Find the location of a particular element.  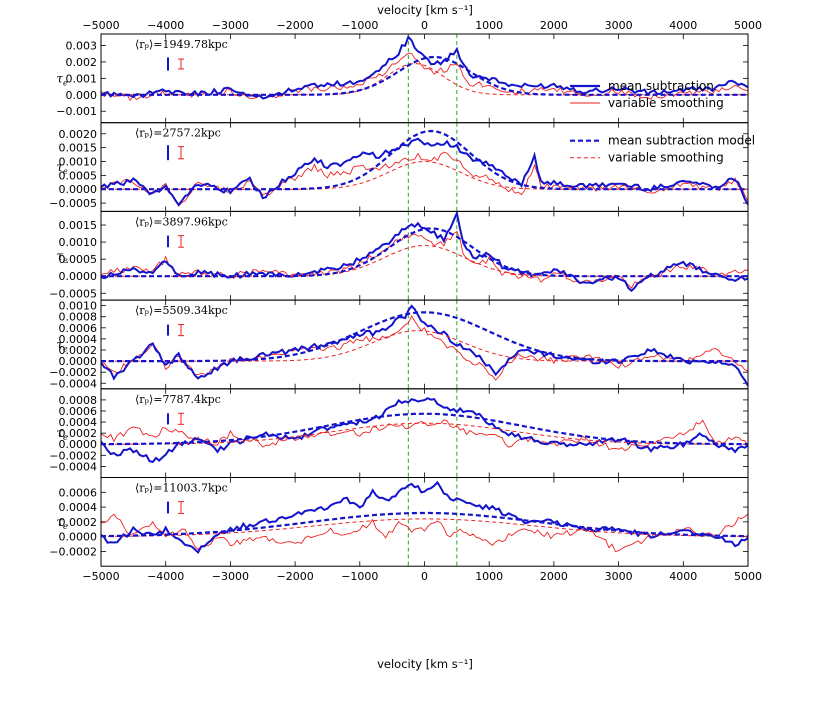

top-x-tick-label: 3000 is located at coordinates (619, 25).